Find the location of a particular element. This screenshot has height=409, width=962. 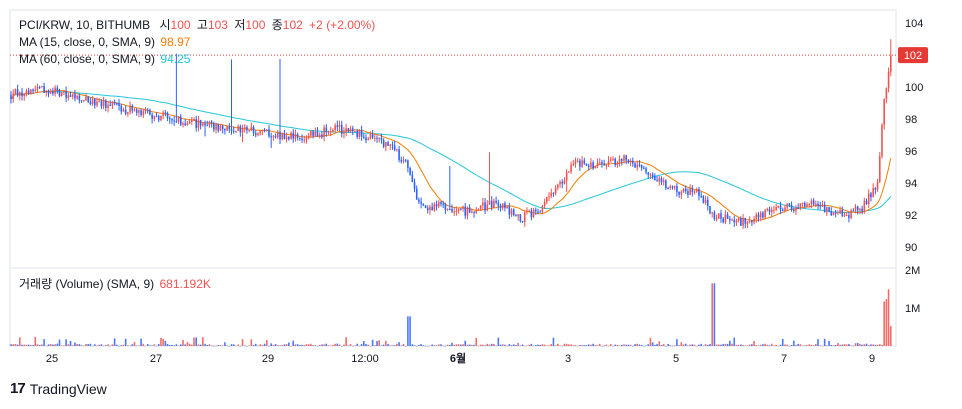

tradingview-brand: 17 TradingView is located at coordinates (58, 388).